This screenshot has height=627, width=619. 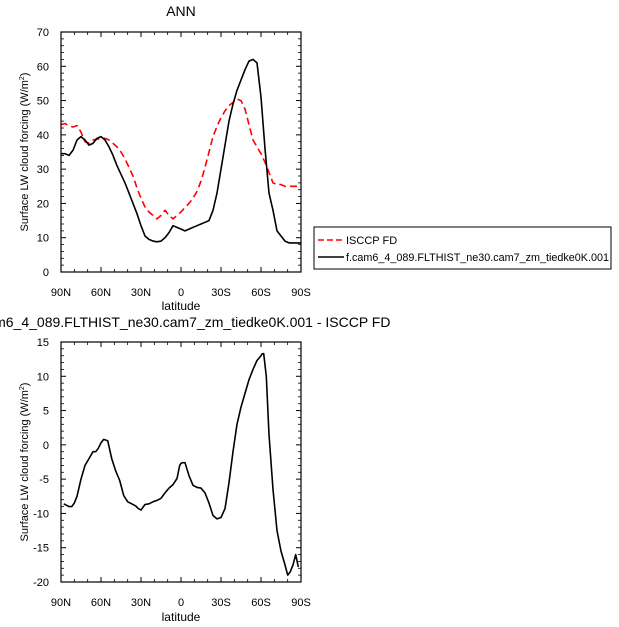 I want to click on bot-ytick-label: -10, so click(x=41, y=514).